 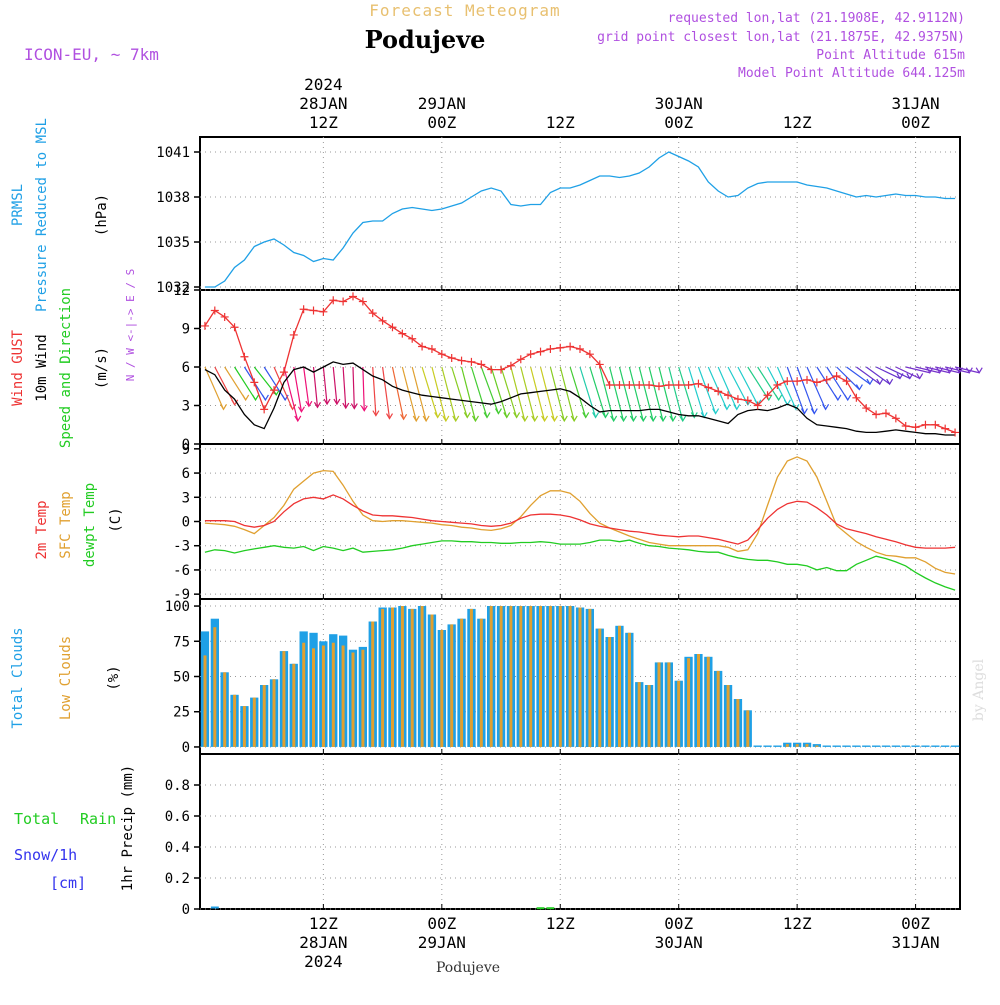 What do you see at coordinates (98, 819) in the screenshot?
I see `rain-label: Rain` at bounding box center [98, 819].